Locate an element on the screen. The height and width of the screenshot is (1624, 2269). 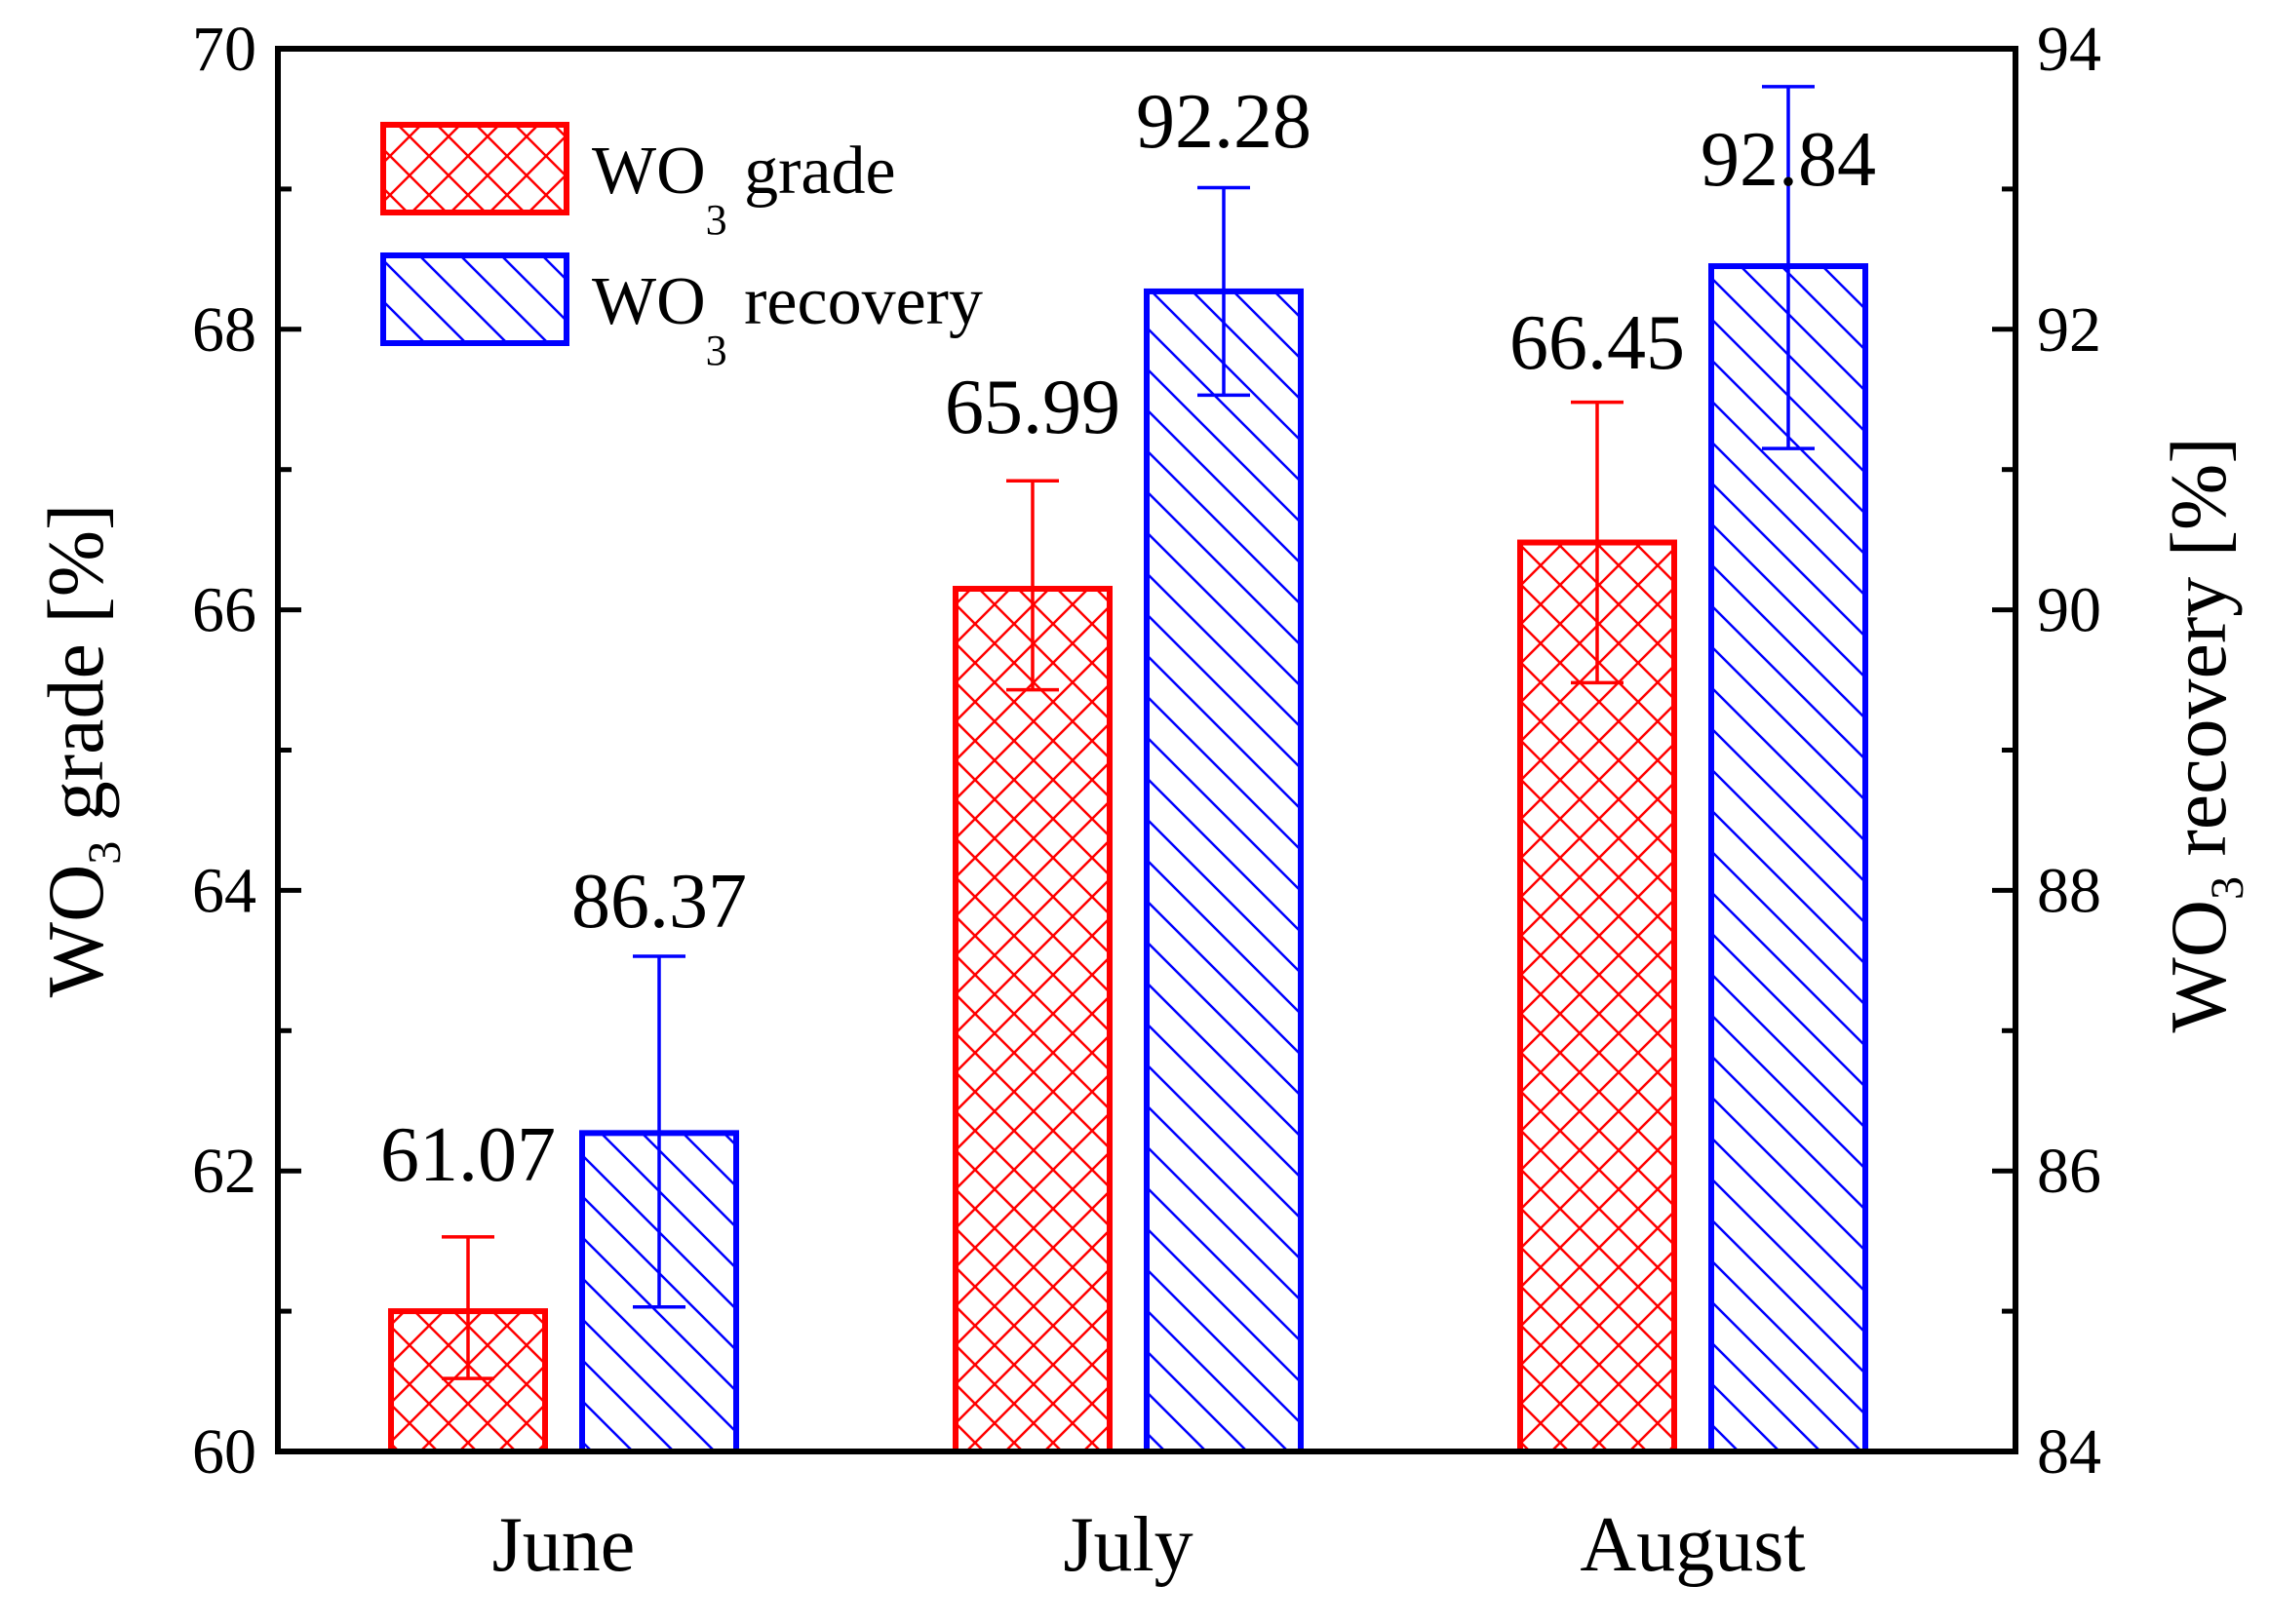
legend-item-recovery: WO3 recovery is located at coordinates (681, 313).